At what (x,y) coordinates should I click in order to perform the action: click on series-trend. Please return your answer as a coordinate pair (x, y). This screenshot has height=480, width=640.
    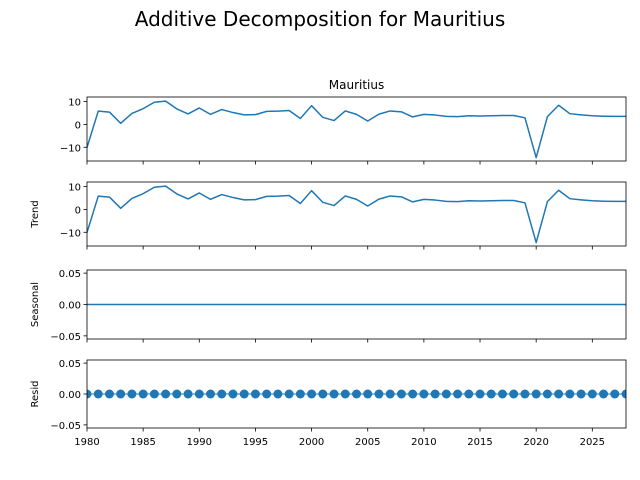
    Looking at the image, I should click on (356, 214).